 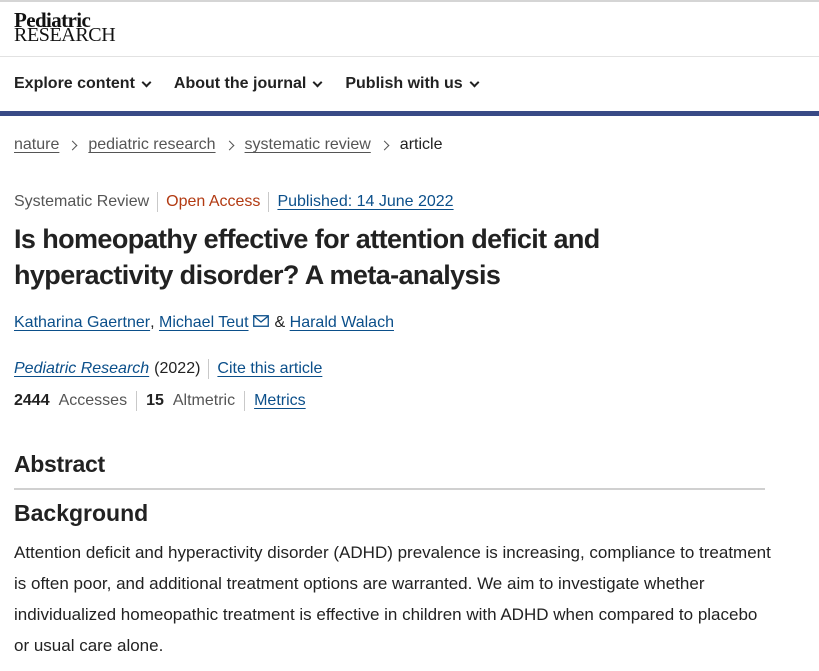 What do you see at coordinates (82, 201) in the screenshot?
I see `article-type: Systematic Review` at bounding box center [82, 201].